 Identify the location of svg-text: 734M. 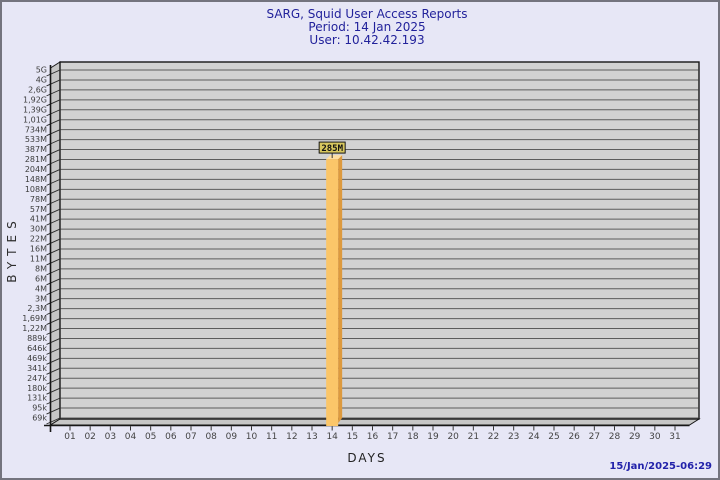
(36, 129).